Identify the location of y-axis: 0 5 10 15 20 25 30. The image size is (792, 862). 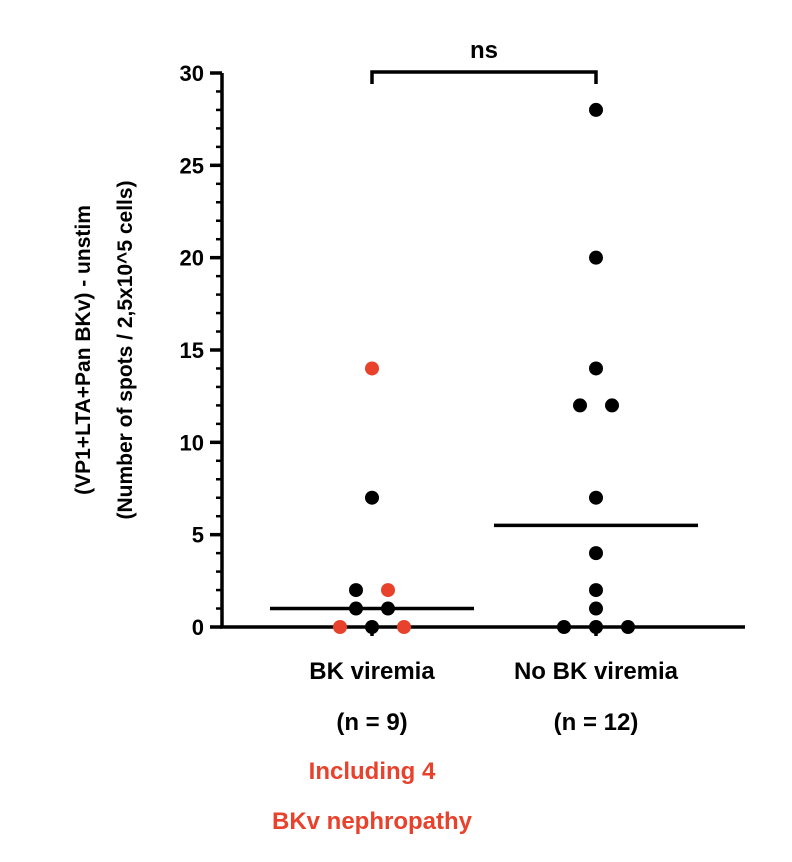
(202, 350).